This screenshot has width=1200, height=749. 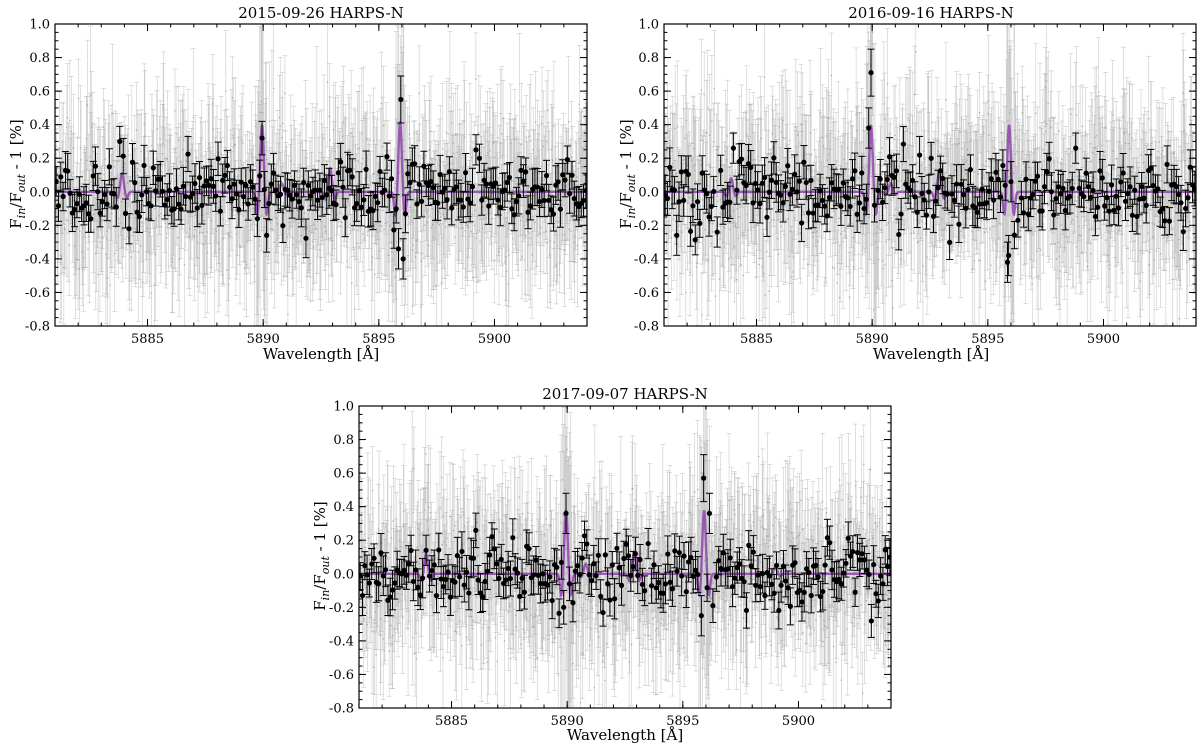 What do you see at coordinates (494, 339) in the screenshot?
I see `x-tick-label: 5900` at bounding box center [494, 339].